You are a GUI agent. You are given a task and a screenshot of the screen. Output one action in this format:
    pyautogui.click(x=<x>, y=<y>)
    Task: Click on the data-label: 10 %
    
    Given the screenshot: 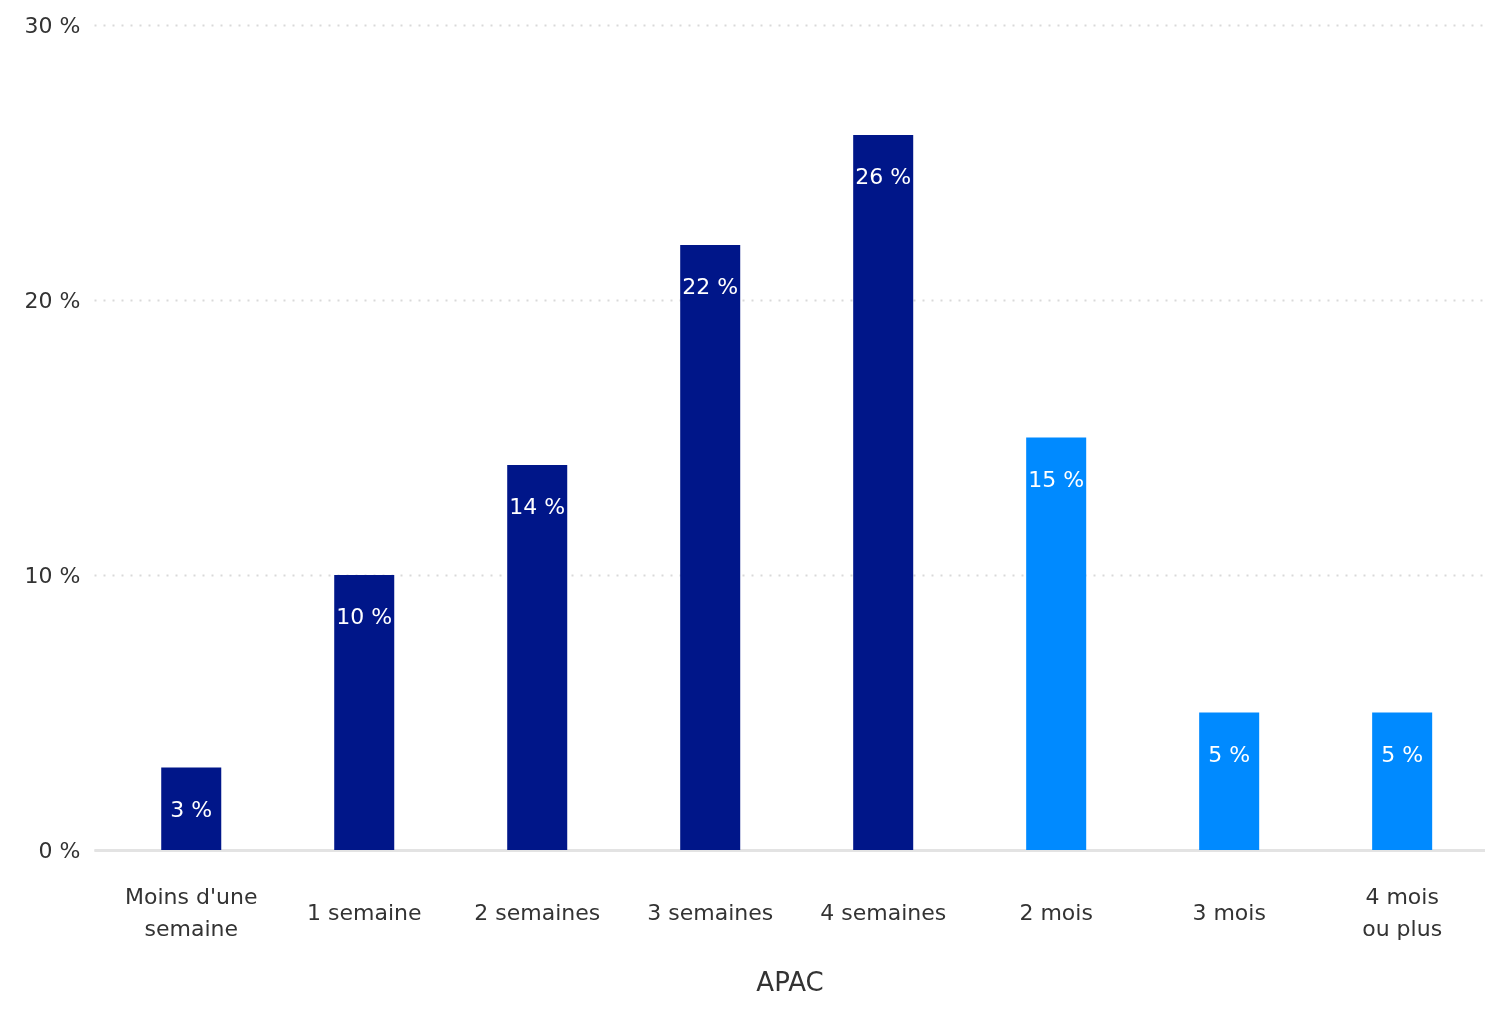 What is the action you would take?
    pyautogui.click(x=364, y=616)
    